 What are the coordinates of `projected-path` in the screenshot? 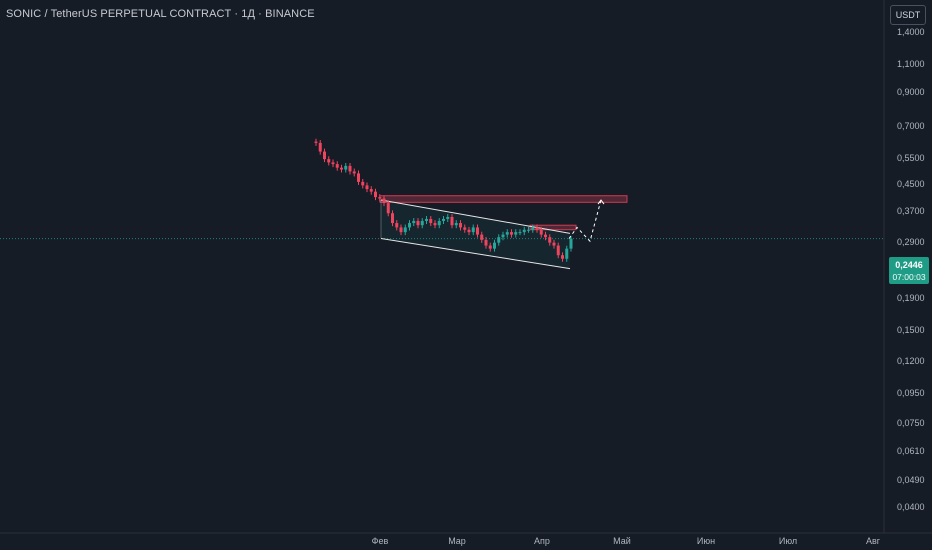 It's located at (585, 221).